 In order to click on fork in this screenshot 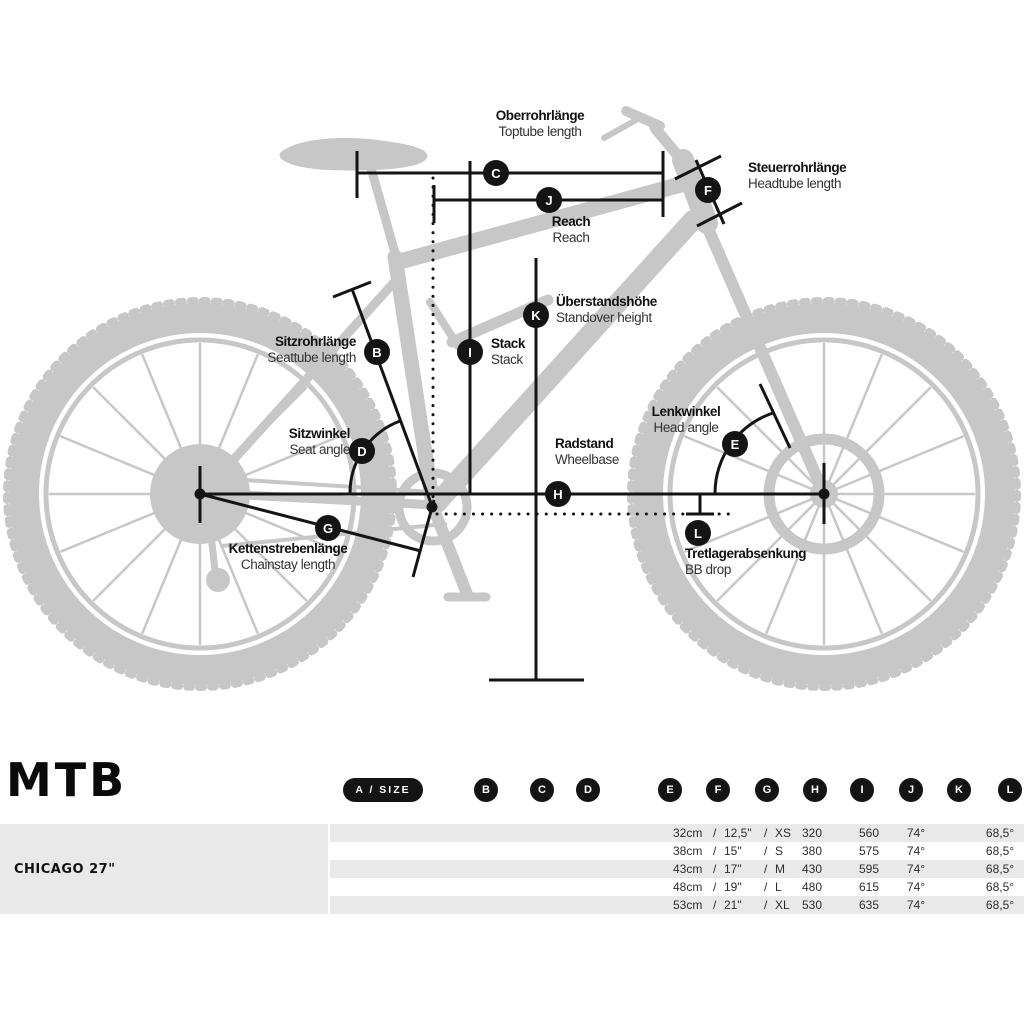, I will do `click(763, 355)`.